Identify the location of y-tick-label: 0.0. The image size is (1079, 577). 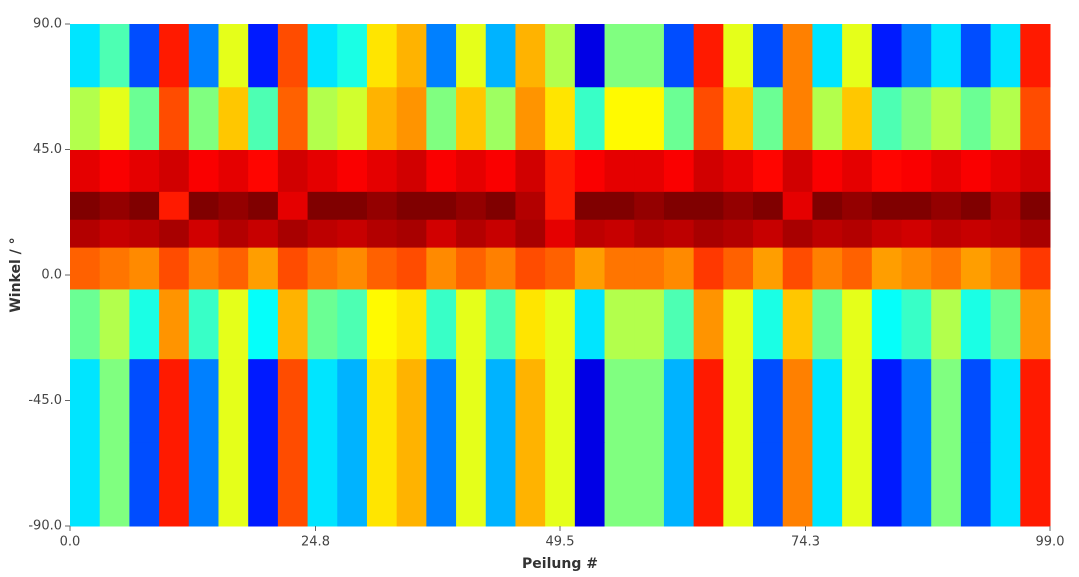
(51, 275).